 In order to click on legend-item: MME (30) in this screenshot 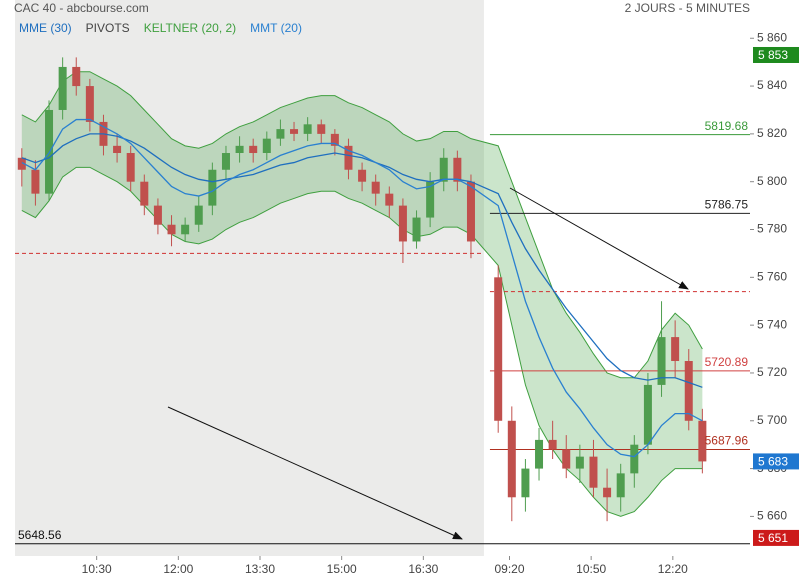, I will do `click(45, 28)`.